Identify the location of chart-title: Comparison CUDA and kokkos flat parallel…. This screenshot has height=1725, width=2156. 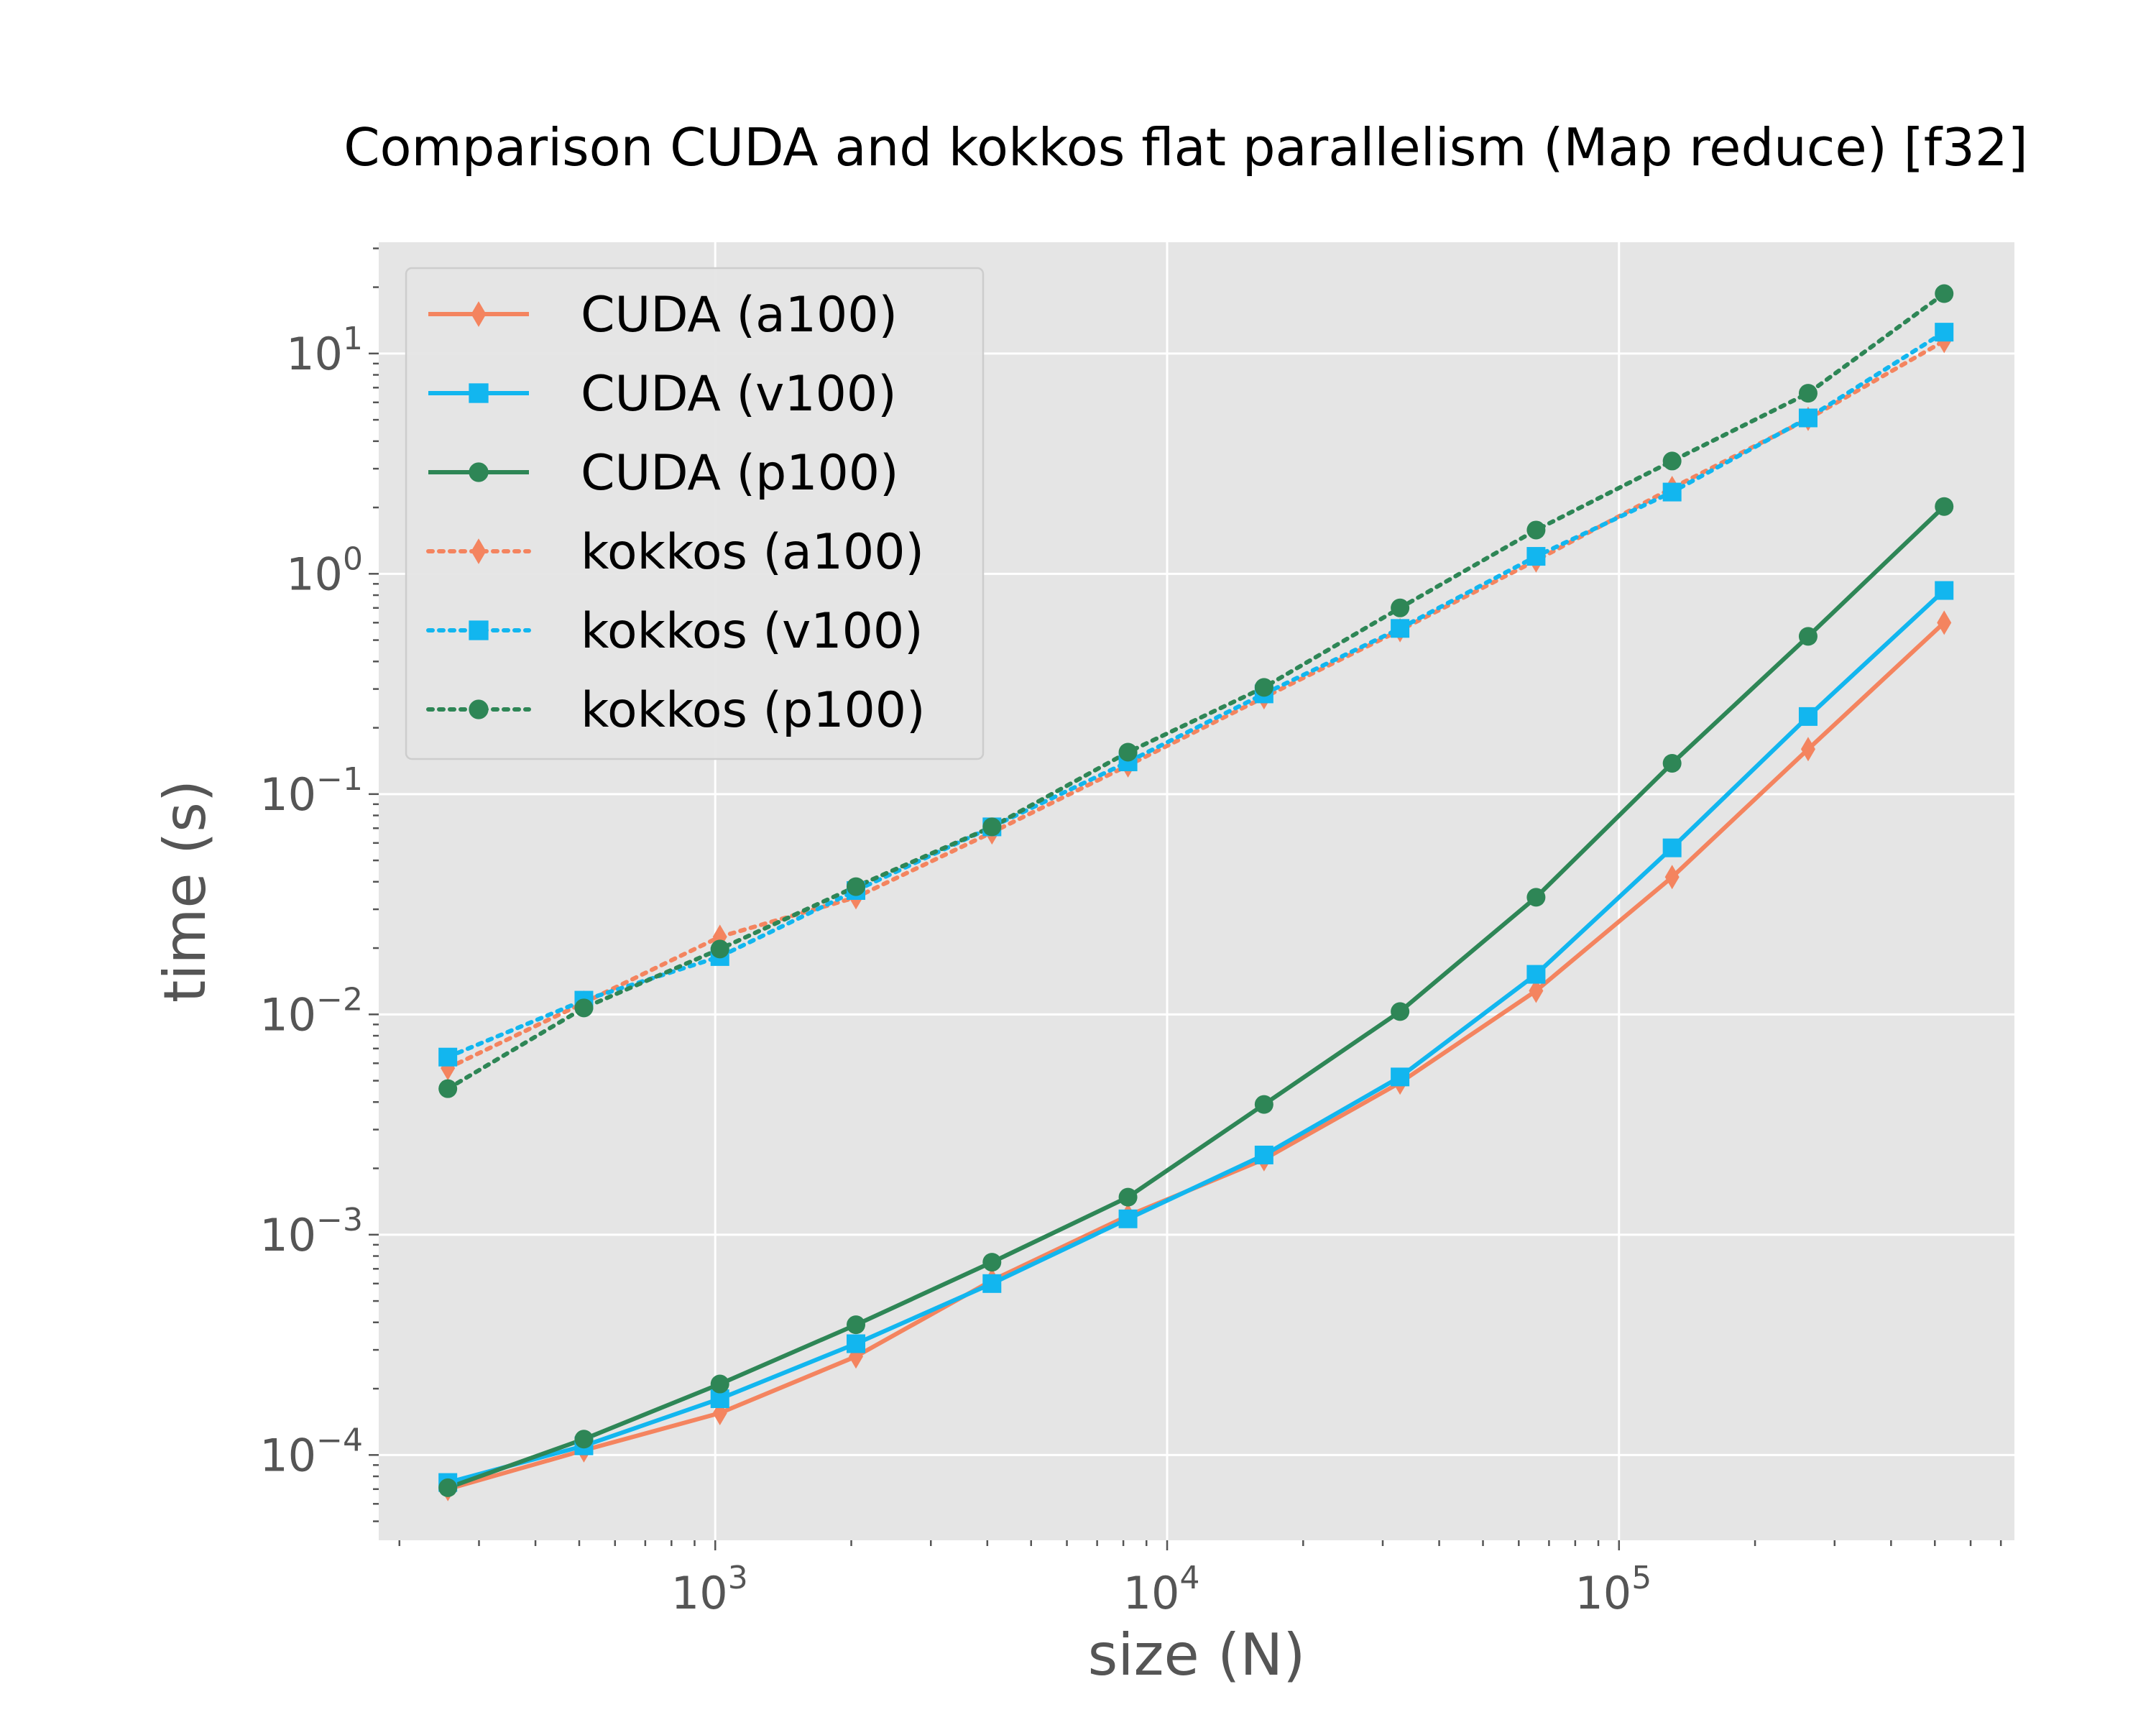
(1186, 147).